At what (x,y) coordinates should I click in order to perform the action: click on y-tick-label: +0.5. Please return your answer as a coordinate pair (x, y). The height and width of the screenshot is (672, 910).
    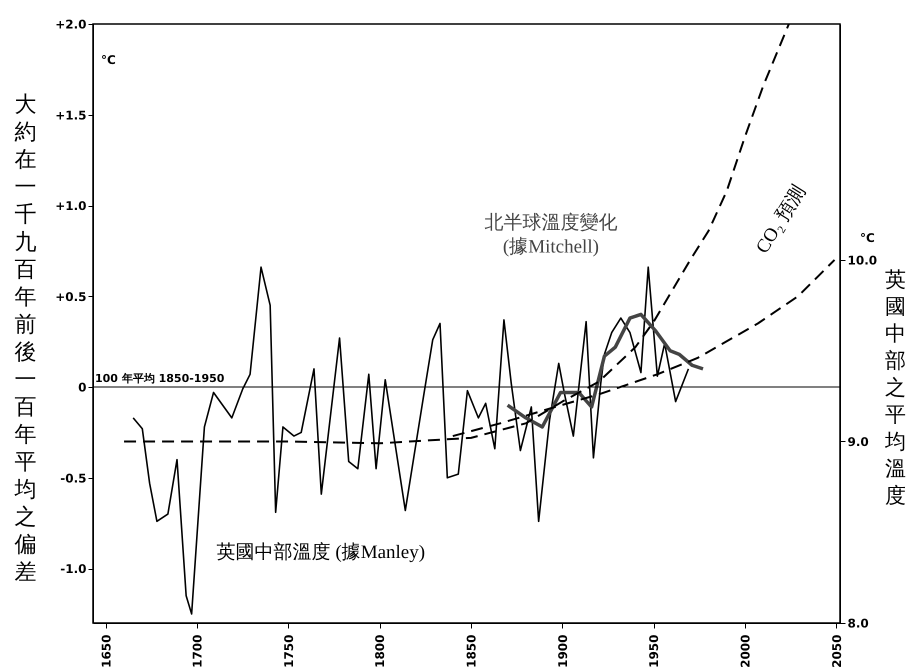
    Looking at the image, I should click on (70, 297).